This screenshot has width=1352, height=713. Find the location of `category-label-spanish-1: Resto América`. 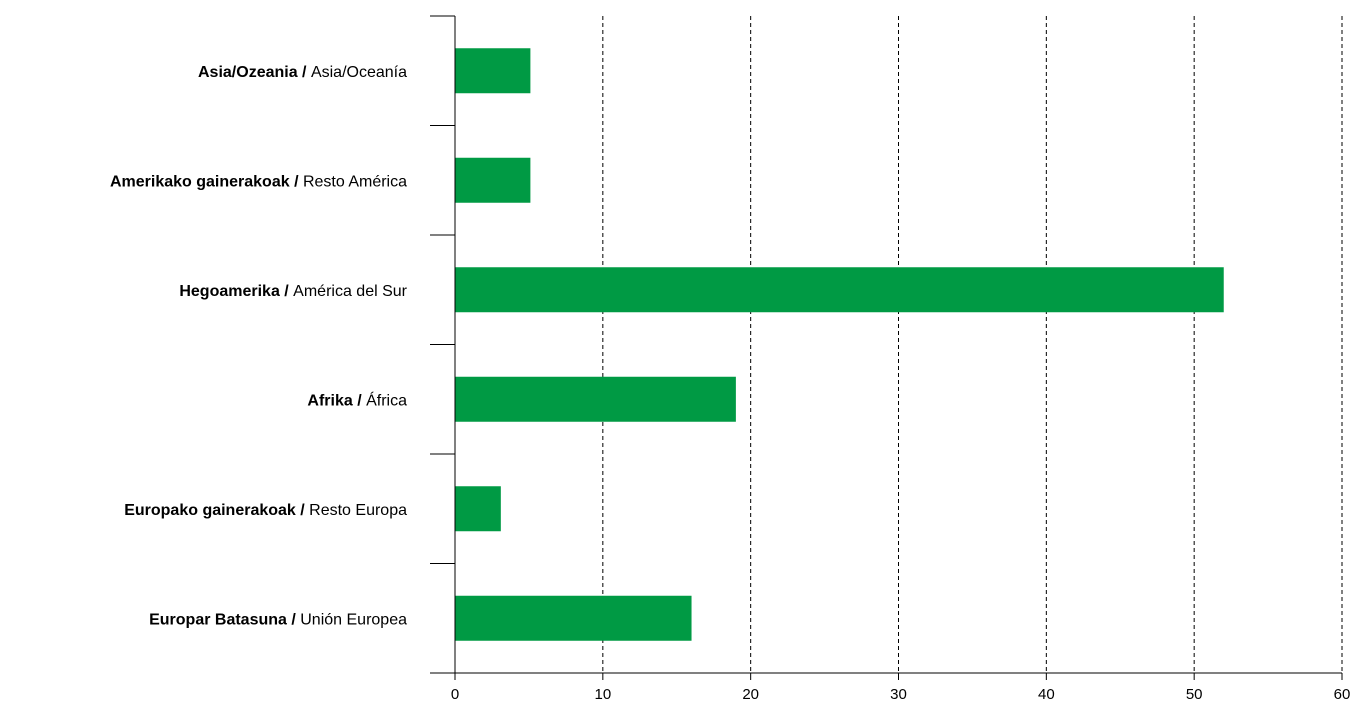

category-label-spanish-1: Resto América is located at coordinates (355, 181).